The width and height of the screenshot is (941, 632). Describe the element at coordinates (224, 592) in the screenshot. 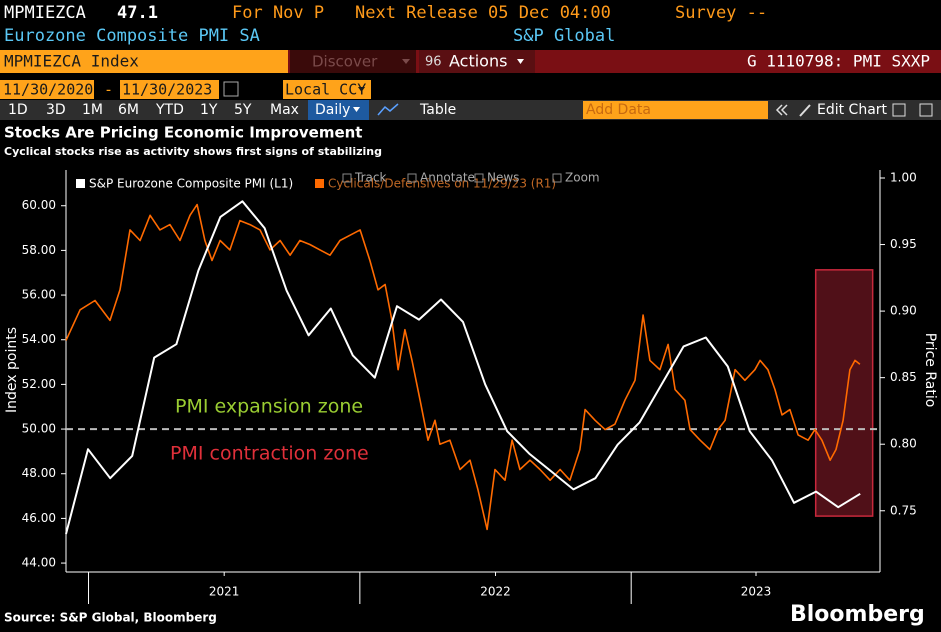

I see `x-tick-label: 2021` at that location.